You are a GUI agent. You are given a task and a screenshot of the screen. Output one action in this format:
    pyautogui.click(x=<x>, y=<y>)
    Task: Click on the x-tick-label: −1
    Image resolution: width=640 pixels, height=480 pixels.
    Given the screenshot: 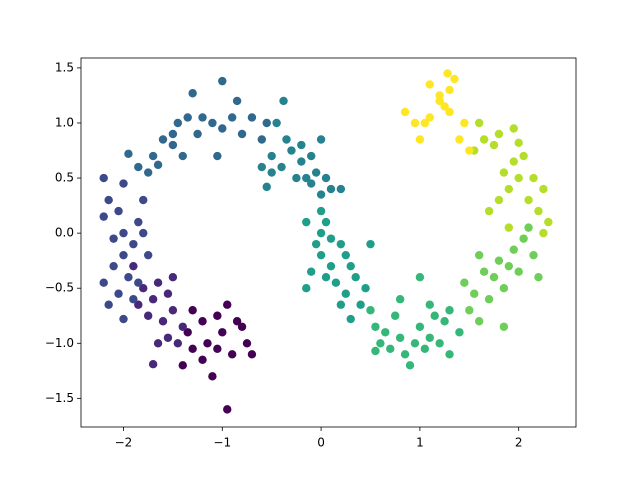 What is the action you would take?
    pyautogui.click(x=222, y=443)
    